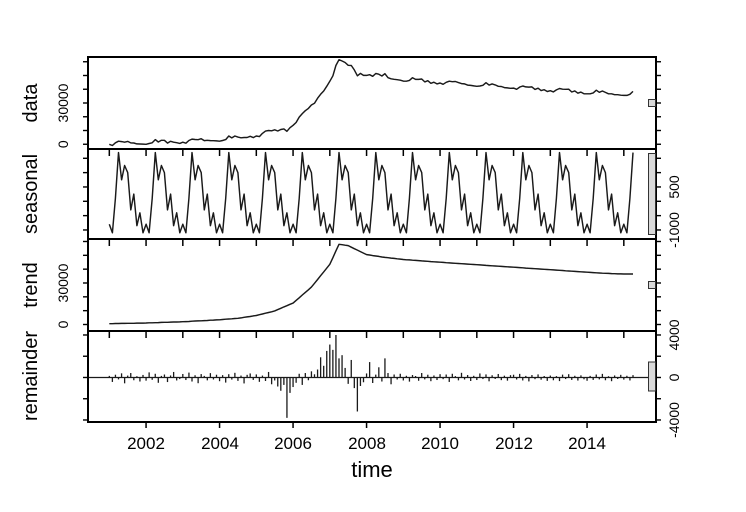 The height and width of the screenshot is (512, 746). I want to click on seasonal-series-line, so click(371, 192).